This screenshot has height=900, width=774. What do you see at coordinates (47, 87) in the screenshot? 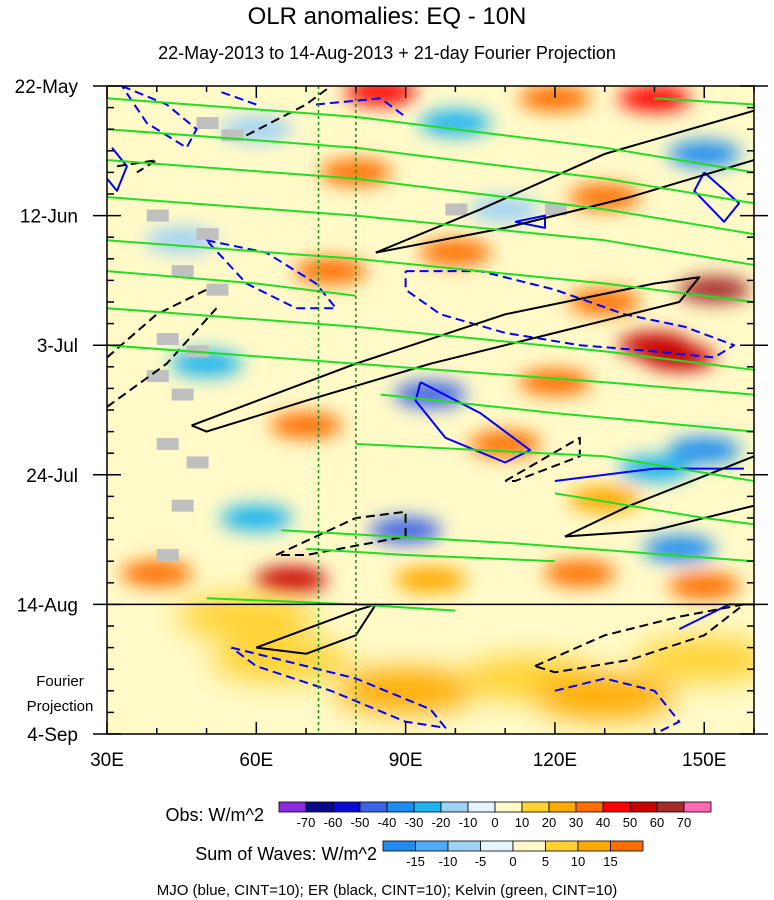
I see `y-tick-label: 22-May` at bounding box center [47, 87].